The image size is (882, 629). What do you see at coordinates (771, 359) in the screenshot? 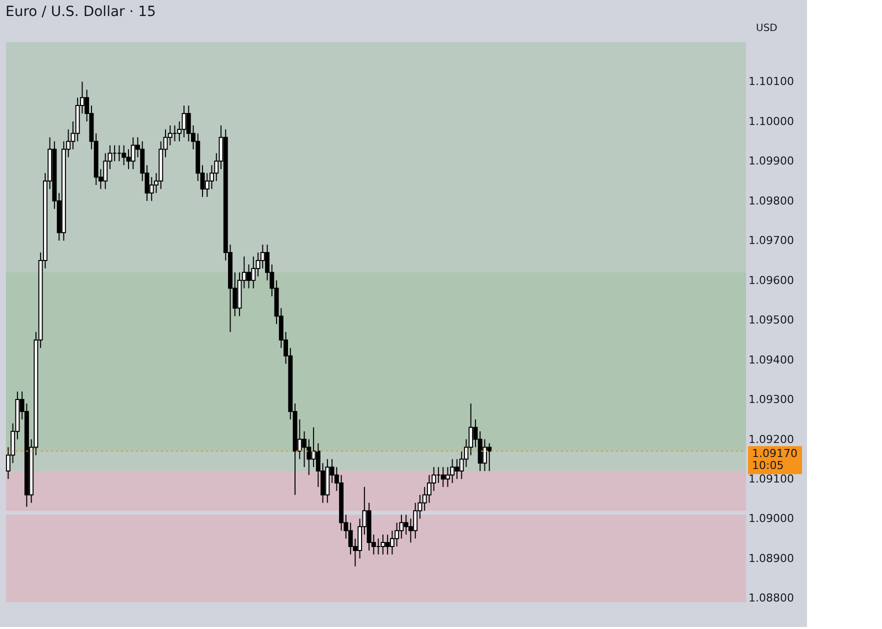
I see `y-tick-label: 1.09400` at bounding box center [771, 359].